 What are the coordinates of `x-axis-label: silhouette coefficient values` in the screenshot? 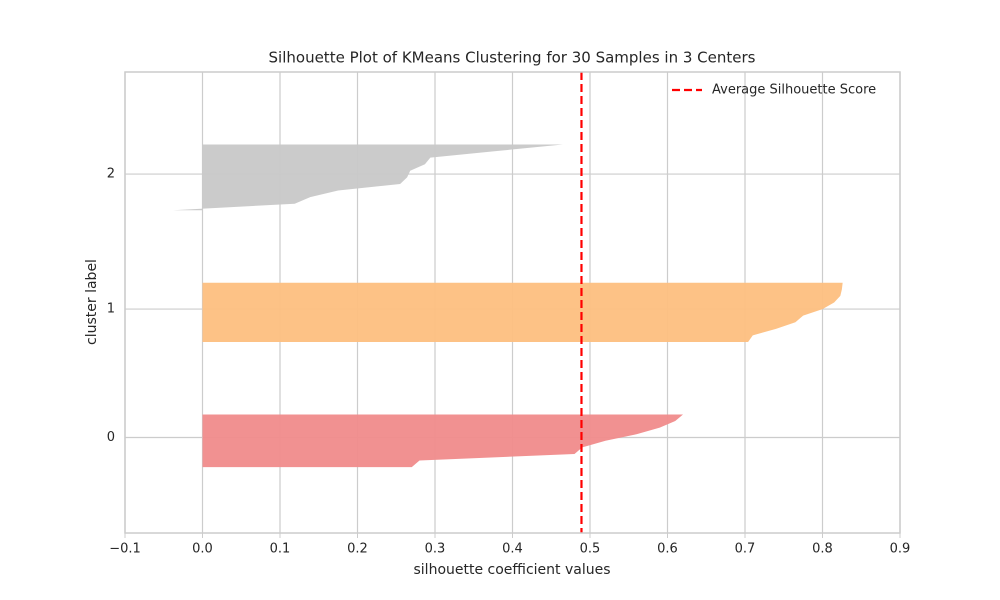 It's located at (512, 570).